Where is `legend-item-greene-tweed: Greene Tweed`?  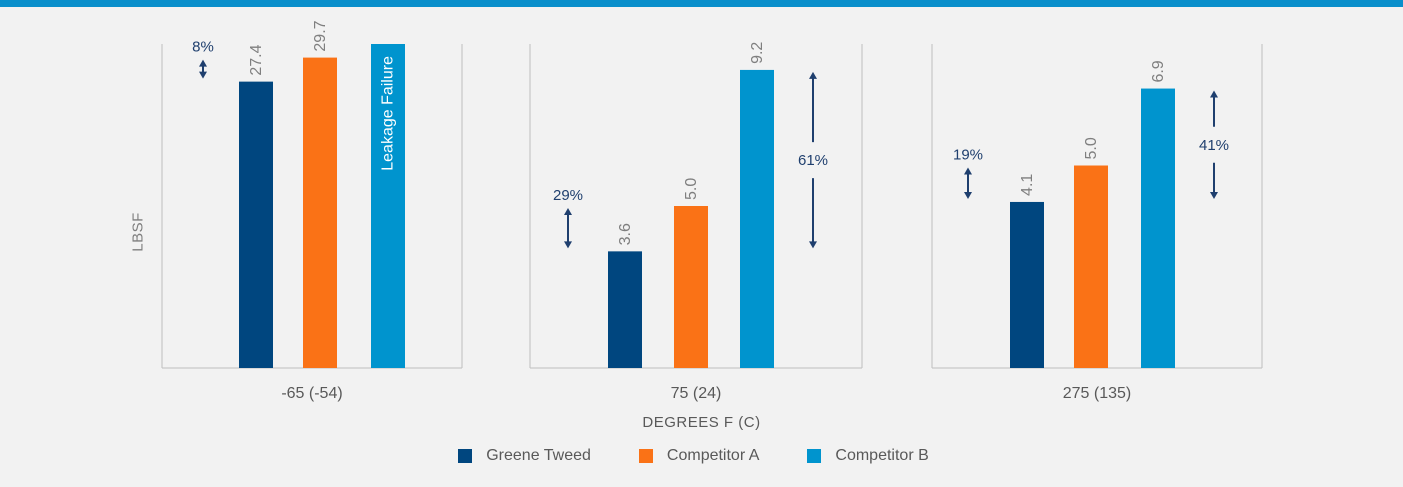 legend-item-greene-tweed: Greene Tweed is located at coordinates (524, 456).